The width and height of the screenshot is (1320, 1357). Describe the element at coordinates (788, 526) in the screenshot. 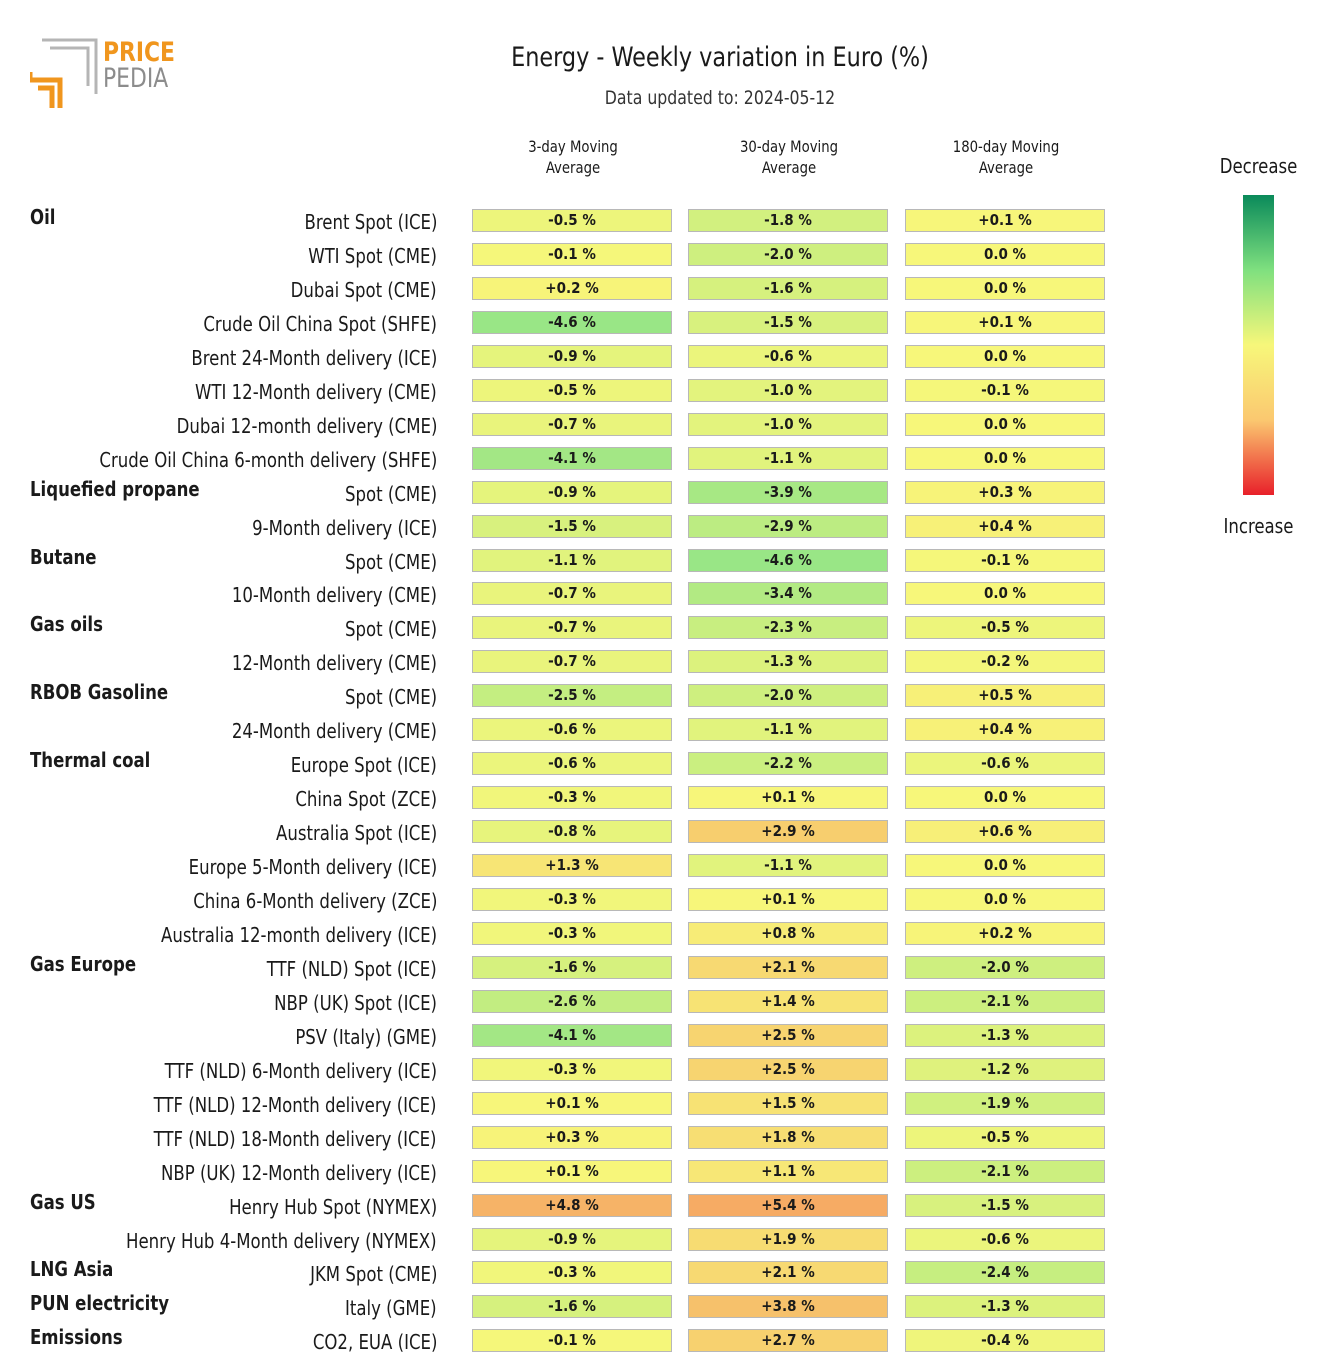

I see `value-cell: -2.9 %` at that location.